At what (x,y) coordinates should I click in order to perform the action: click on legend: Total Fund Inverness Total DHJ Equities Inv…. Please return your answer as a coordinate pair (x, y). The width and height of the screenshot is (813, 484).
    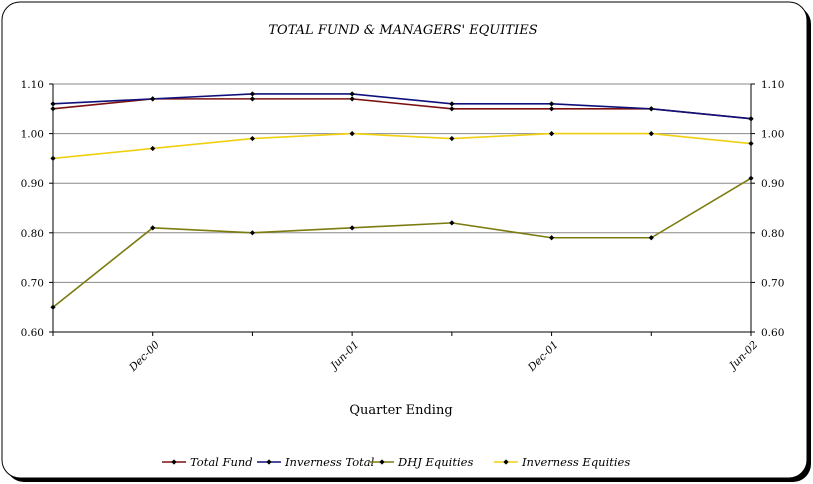
    Looking at the image, I should click on (396, 462).